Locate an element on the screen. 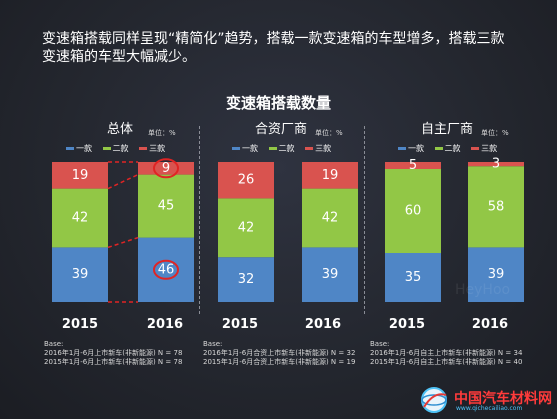  base-line: 2015年1月-6月上市新车(非新能源) N = 78 is located at coordinates (113, 362).